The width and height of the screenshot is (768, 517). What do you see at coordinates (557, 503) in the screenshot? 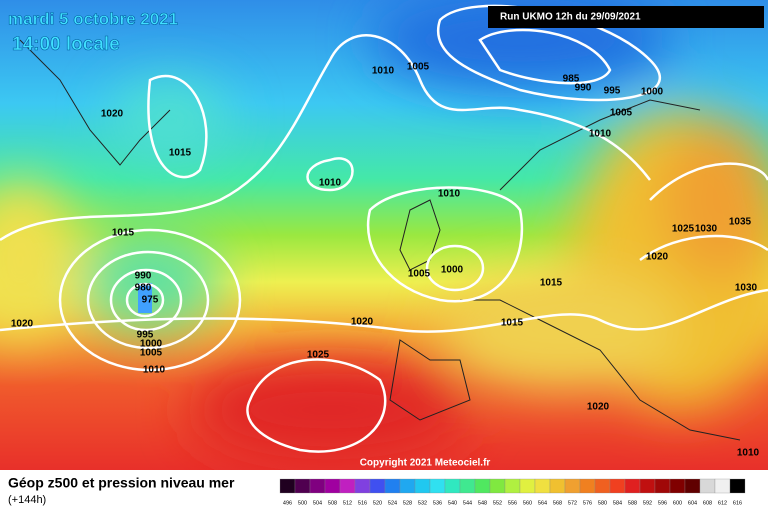
I see `scale-label: 568` at bounding box center [557, 503].